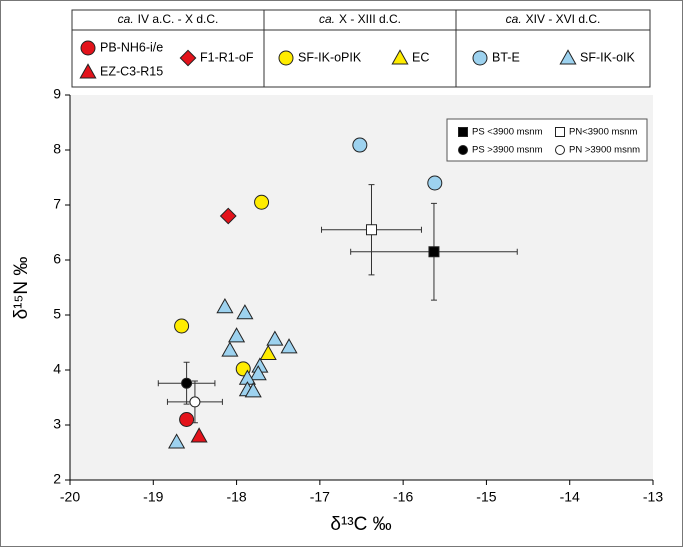  Describe the element at coordinates (57, 424) in the screenshot. I see `y-tick-label: 3` at that location.